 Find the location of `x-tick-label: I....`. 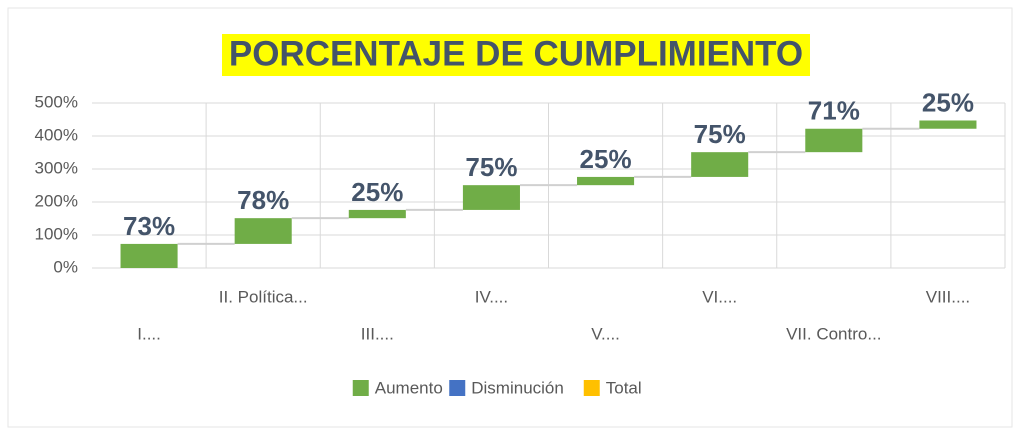

x-tick-label: I.... is located at coordinates (149, 333).